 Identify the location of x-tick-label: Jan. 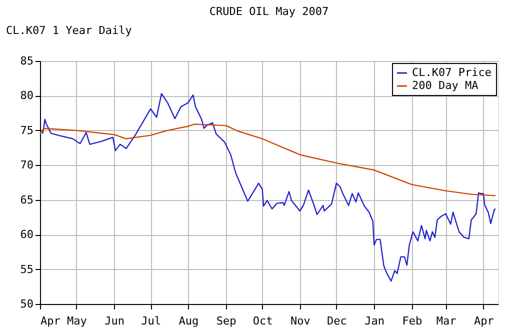
(374, 321).